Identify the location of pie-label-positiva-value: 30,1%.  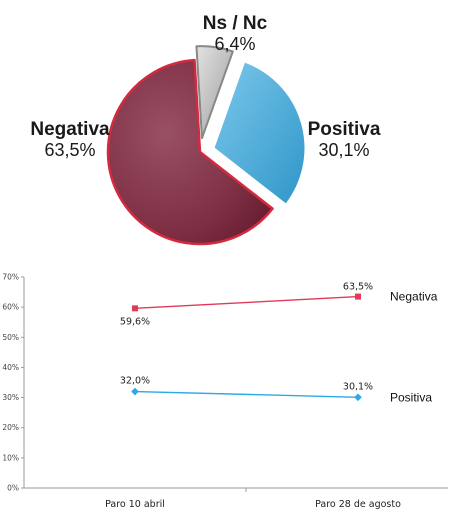
(344, 149).